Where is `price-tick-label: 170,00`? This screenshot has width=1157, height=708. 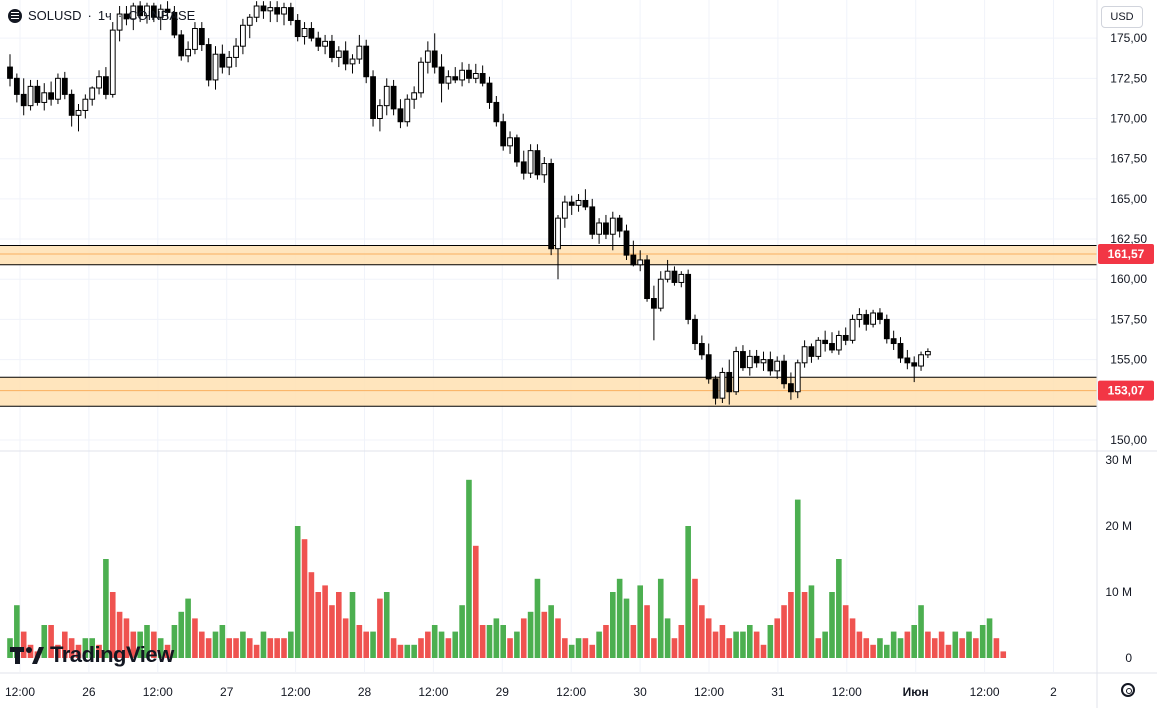
price-tick-label: 170,00 is located at coordinates (1128, 119).